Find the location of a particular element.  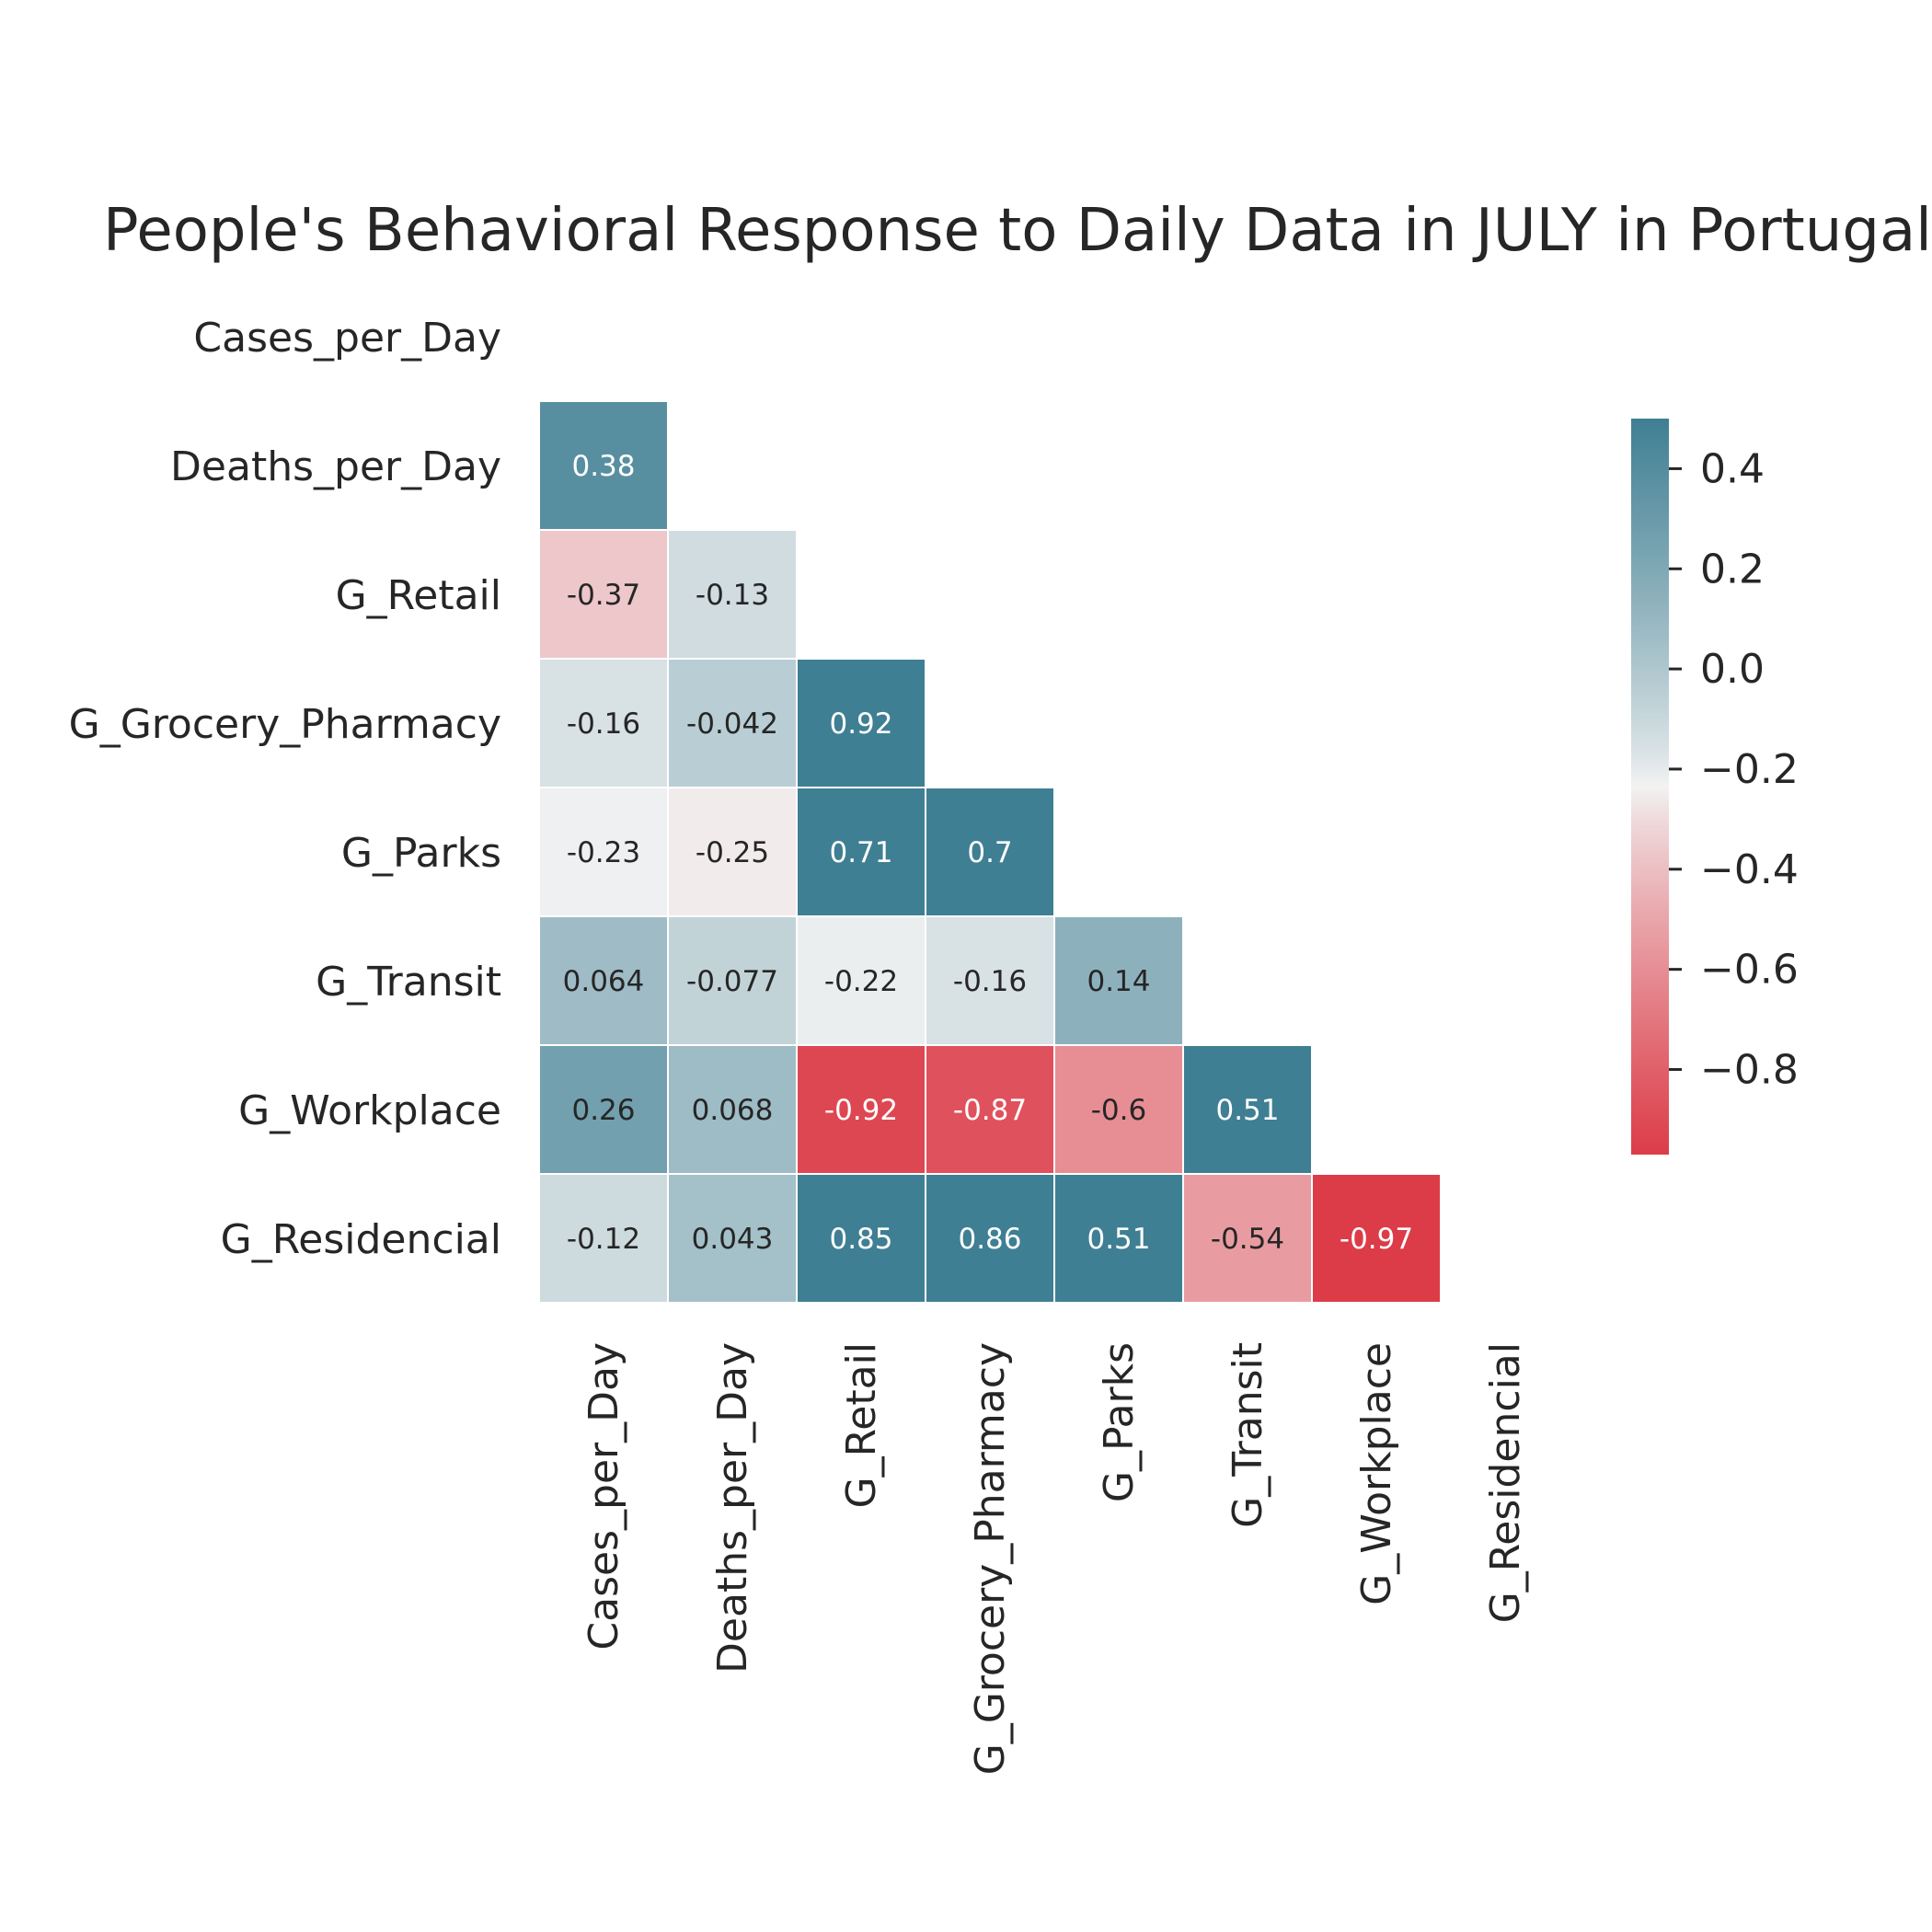

colorbar-gradient is located at coordinates (1650, 787).